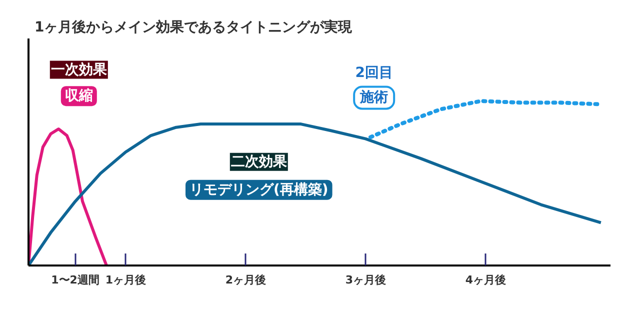  Describe the element at coordinates (373, 98) in the screenshot. I see `annotation: 施術` at that location.